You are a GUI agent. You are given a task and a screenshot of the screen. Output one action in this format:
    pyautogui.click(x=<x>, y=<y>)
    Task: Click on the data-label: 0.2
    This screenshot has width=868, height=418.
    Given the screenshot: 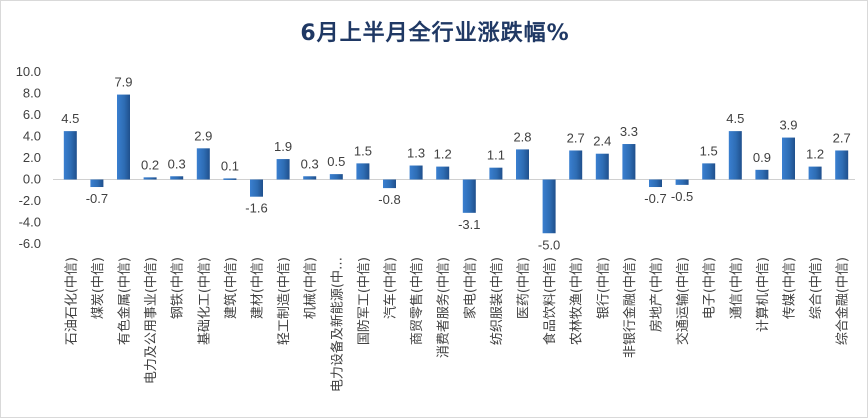 What is the action you would take?
    pyautogui.click(x=150, y=164)
    